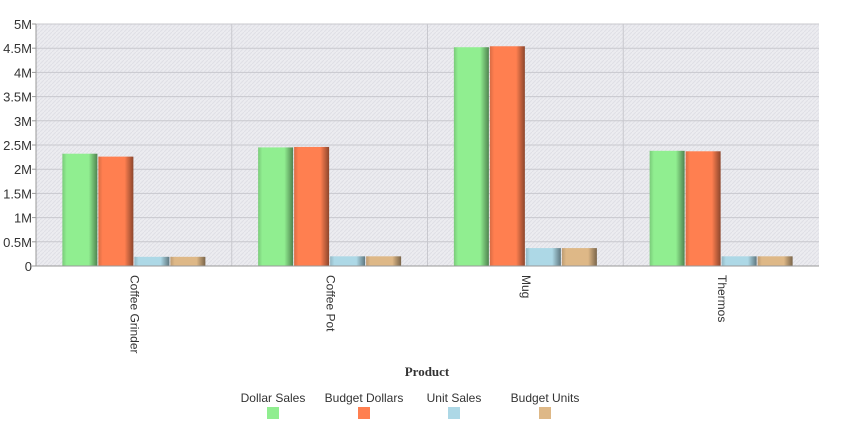 The image size is (853, 436). Describe the element at coordinates (454, 398) in the screenshot. I see `legend-label: Unit Sales` at that location.